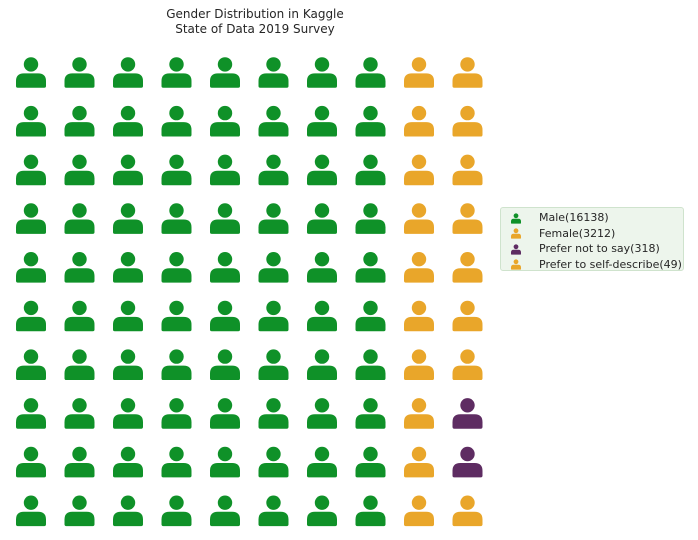 This screenshot has height=540, width=698. Describe the element at coordinates (255, 14) in the screenshot. I see `chart-title-line-1: Gender Distribution in Kaggle` at that location.